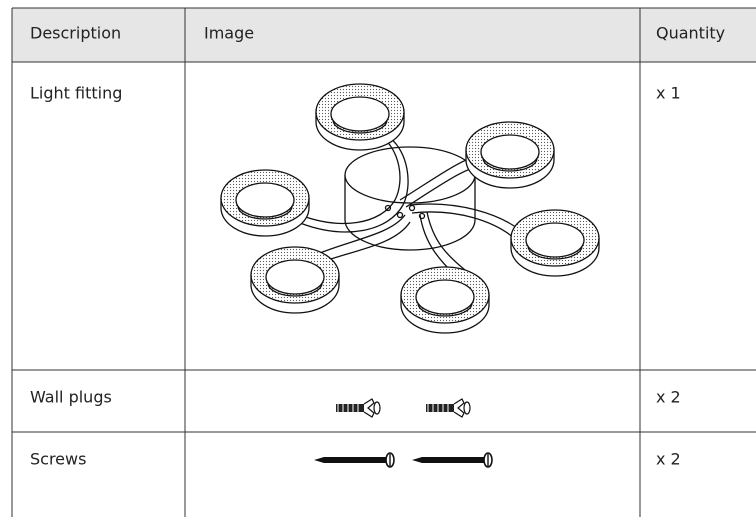 This screenshot has height=517, width=756. I want to click on description-cell: Screws, so click(58, 459).